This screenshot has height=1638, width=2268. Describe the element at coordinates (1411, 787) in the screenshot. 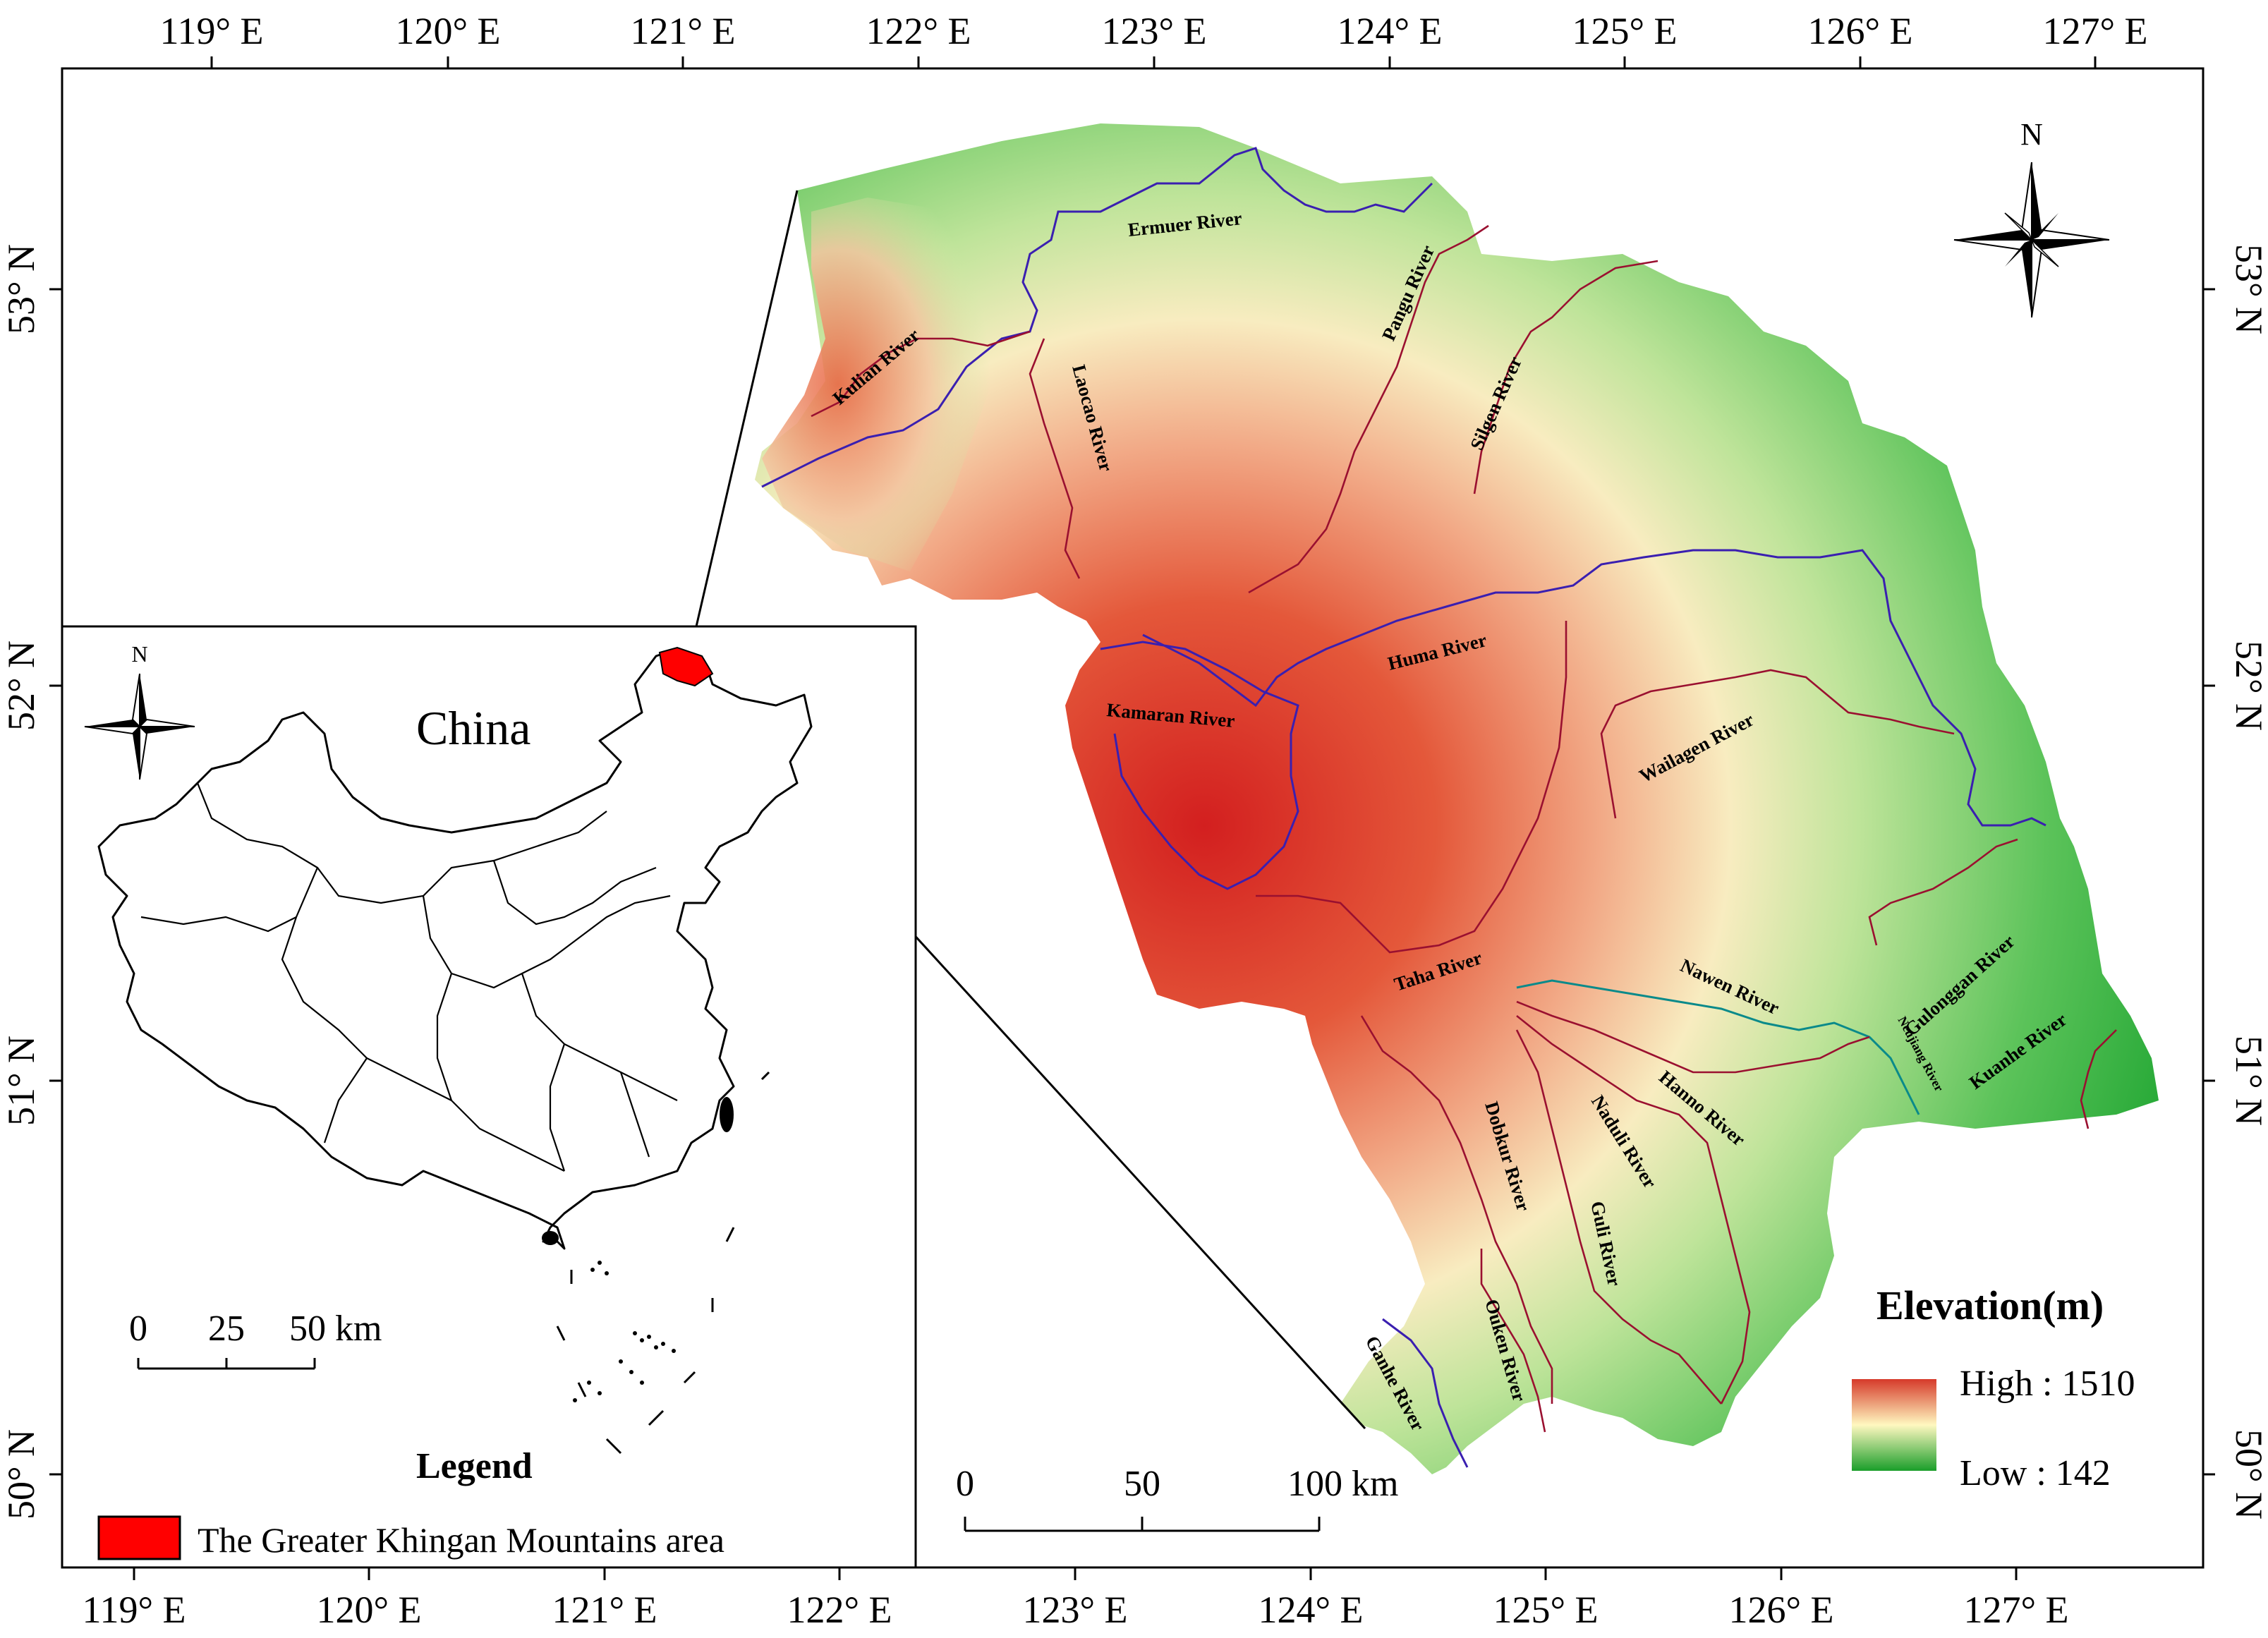

I see `taha-river-line` at that location.